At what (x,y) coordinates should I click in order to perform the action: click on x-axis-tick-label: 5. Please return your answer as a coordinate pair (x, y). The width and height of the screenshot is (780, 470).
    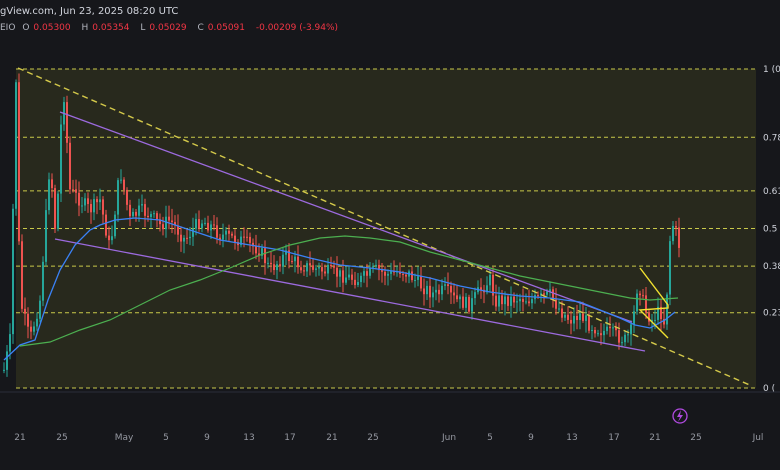
    Looking at the image, I should click on (490, 438).